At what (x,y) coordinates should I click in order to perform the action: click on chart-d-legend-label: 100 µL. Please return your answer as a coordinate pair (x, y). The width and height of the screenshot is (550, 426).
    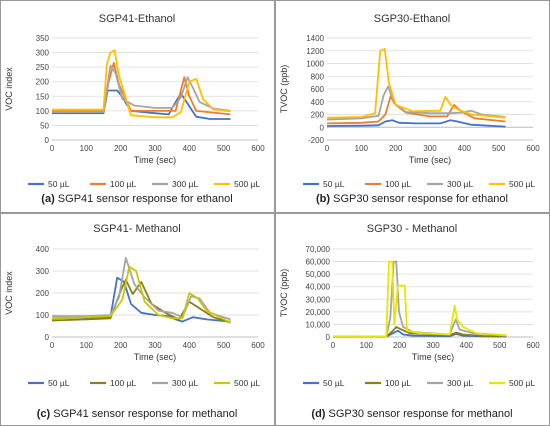
    Looking at the image, I should click on (398, 383).